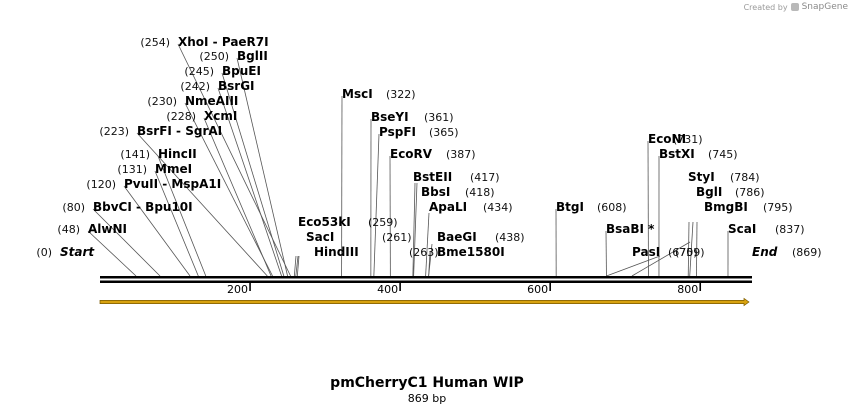 This screenshot has height=415, width=854. I want to click on site-position-bseyi: (361), so click(439, 117).